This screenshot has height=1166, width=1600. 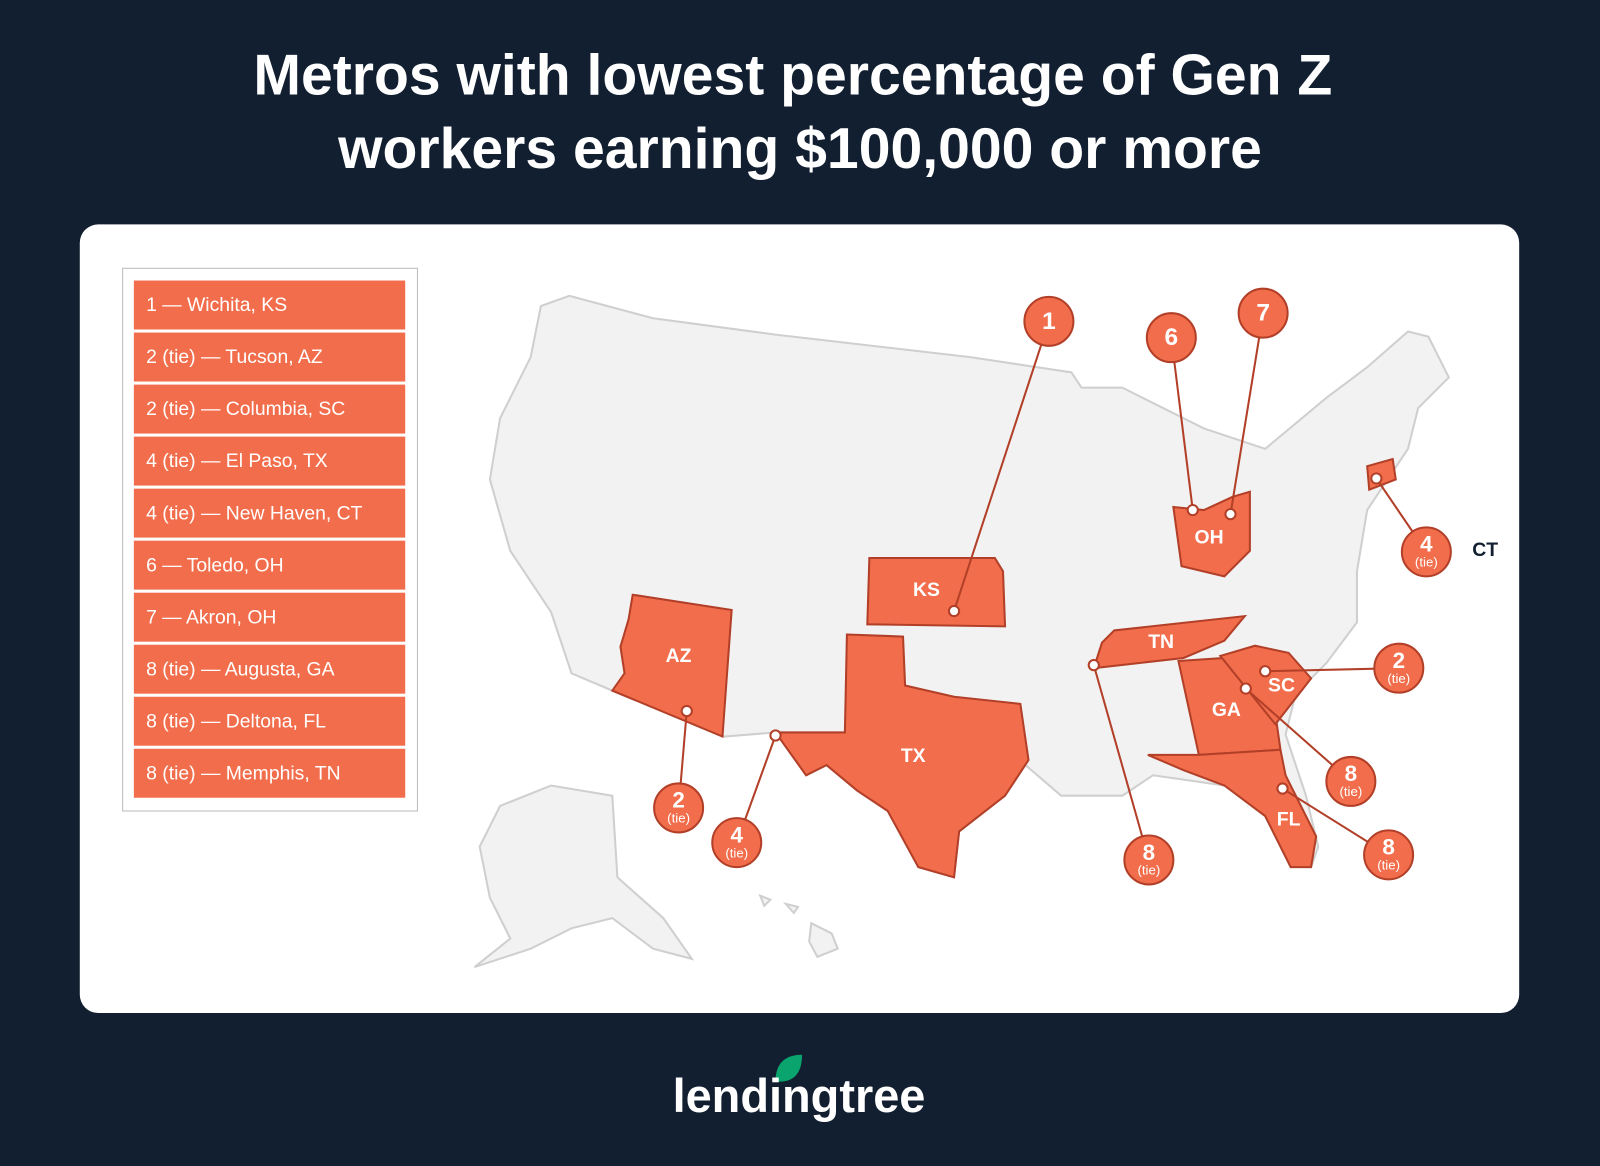 What do you see at coordinates (799, 926) in the screenshot?
I see `hawaii` at bounding box center [799, 926].